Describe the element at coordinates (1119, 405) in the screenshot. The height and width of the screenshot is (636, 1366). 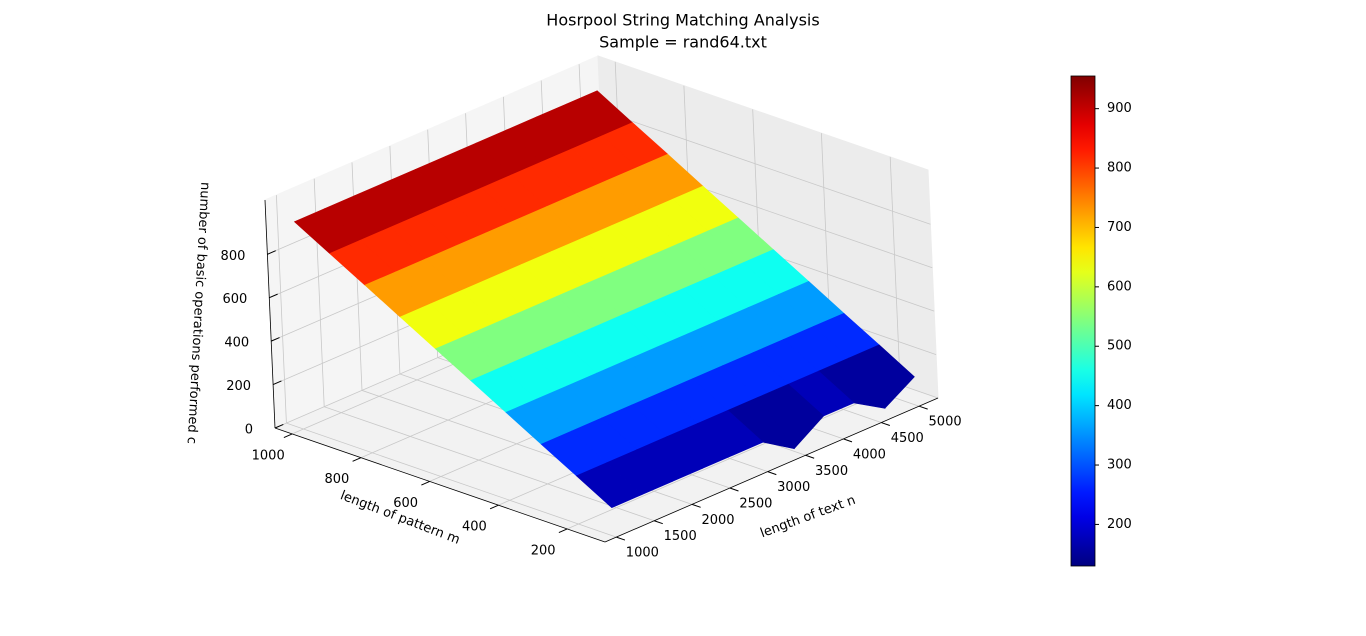
I see `colorbar-tick-label: 400` at that location.